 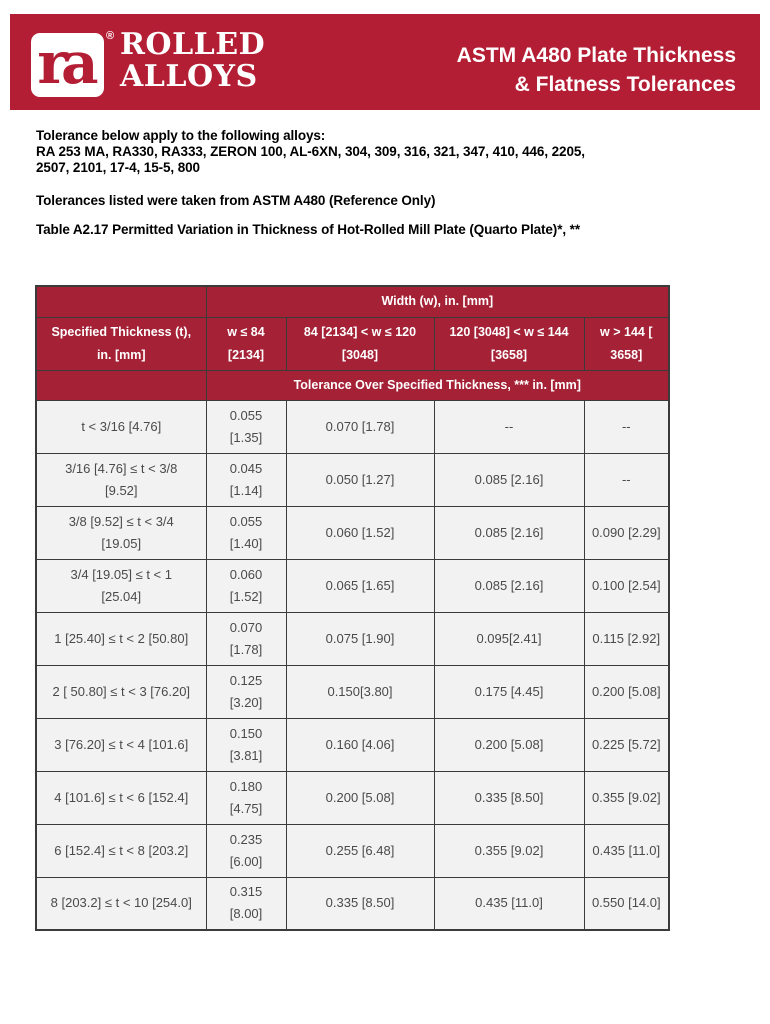 What do you see at coordinates (246, 744) in the screenshot?
I see `tolerance-value-cell: 0.150 [3.81]` at bounding box center [246, 744].